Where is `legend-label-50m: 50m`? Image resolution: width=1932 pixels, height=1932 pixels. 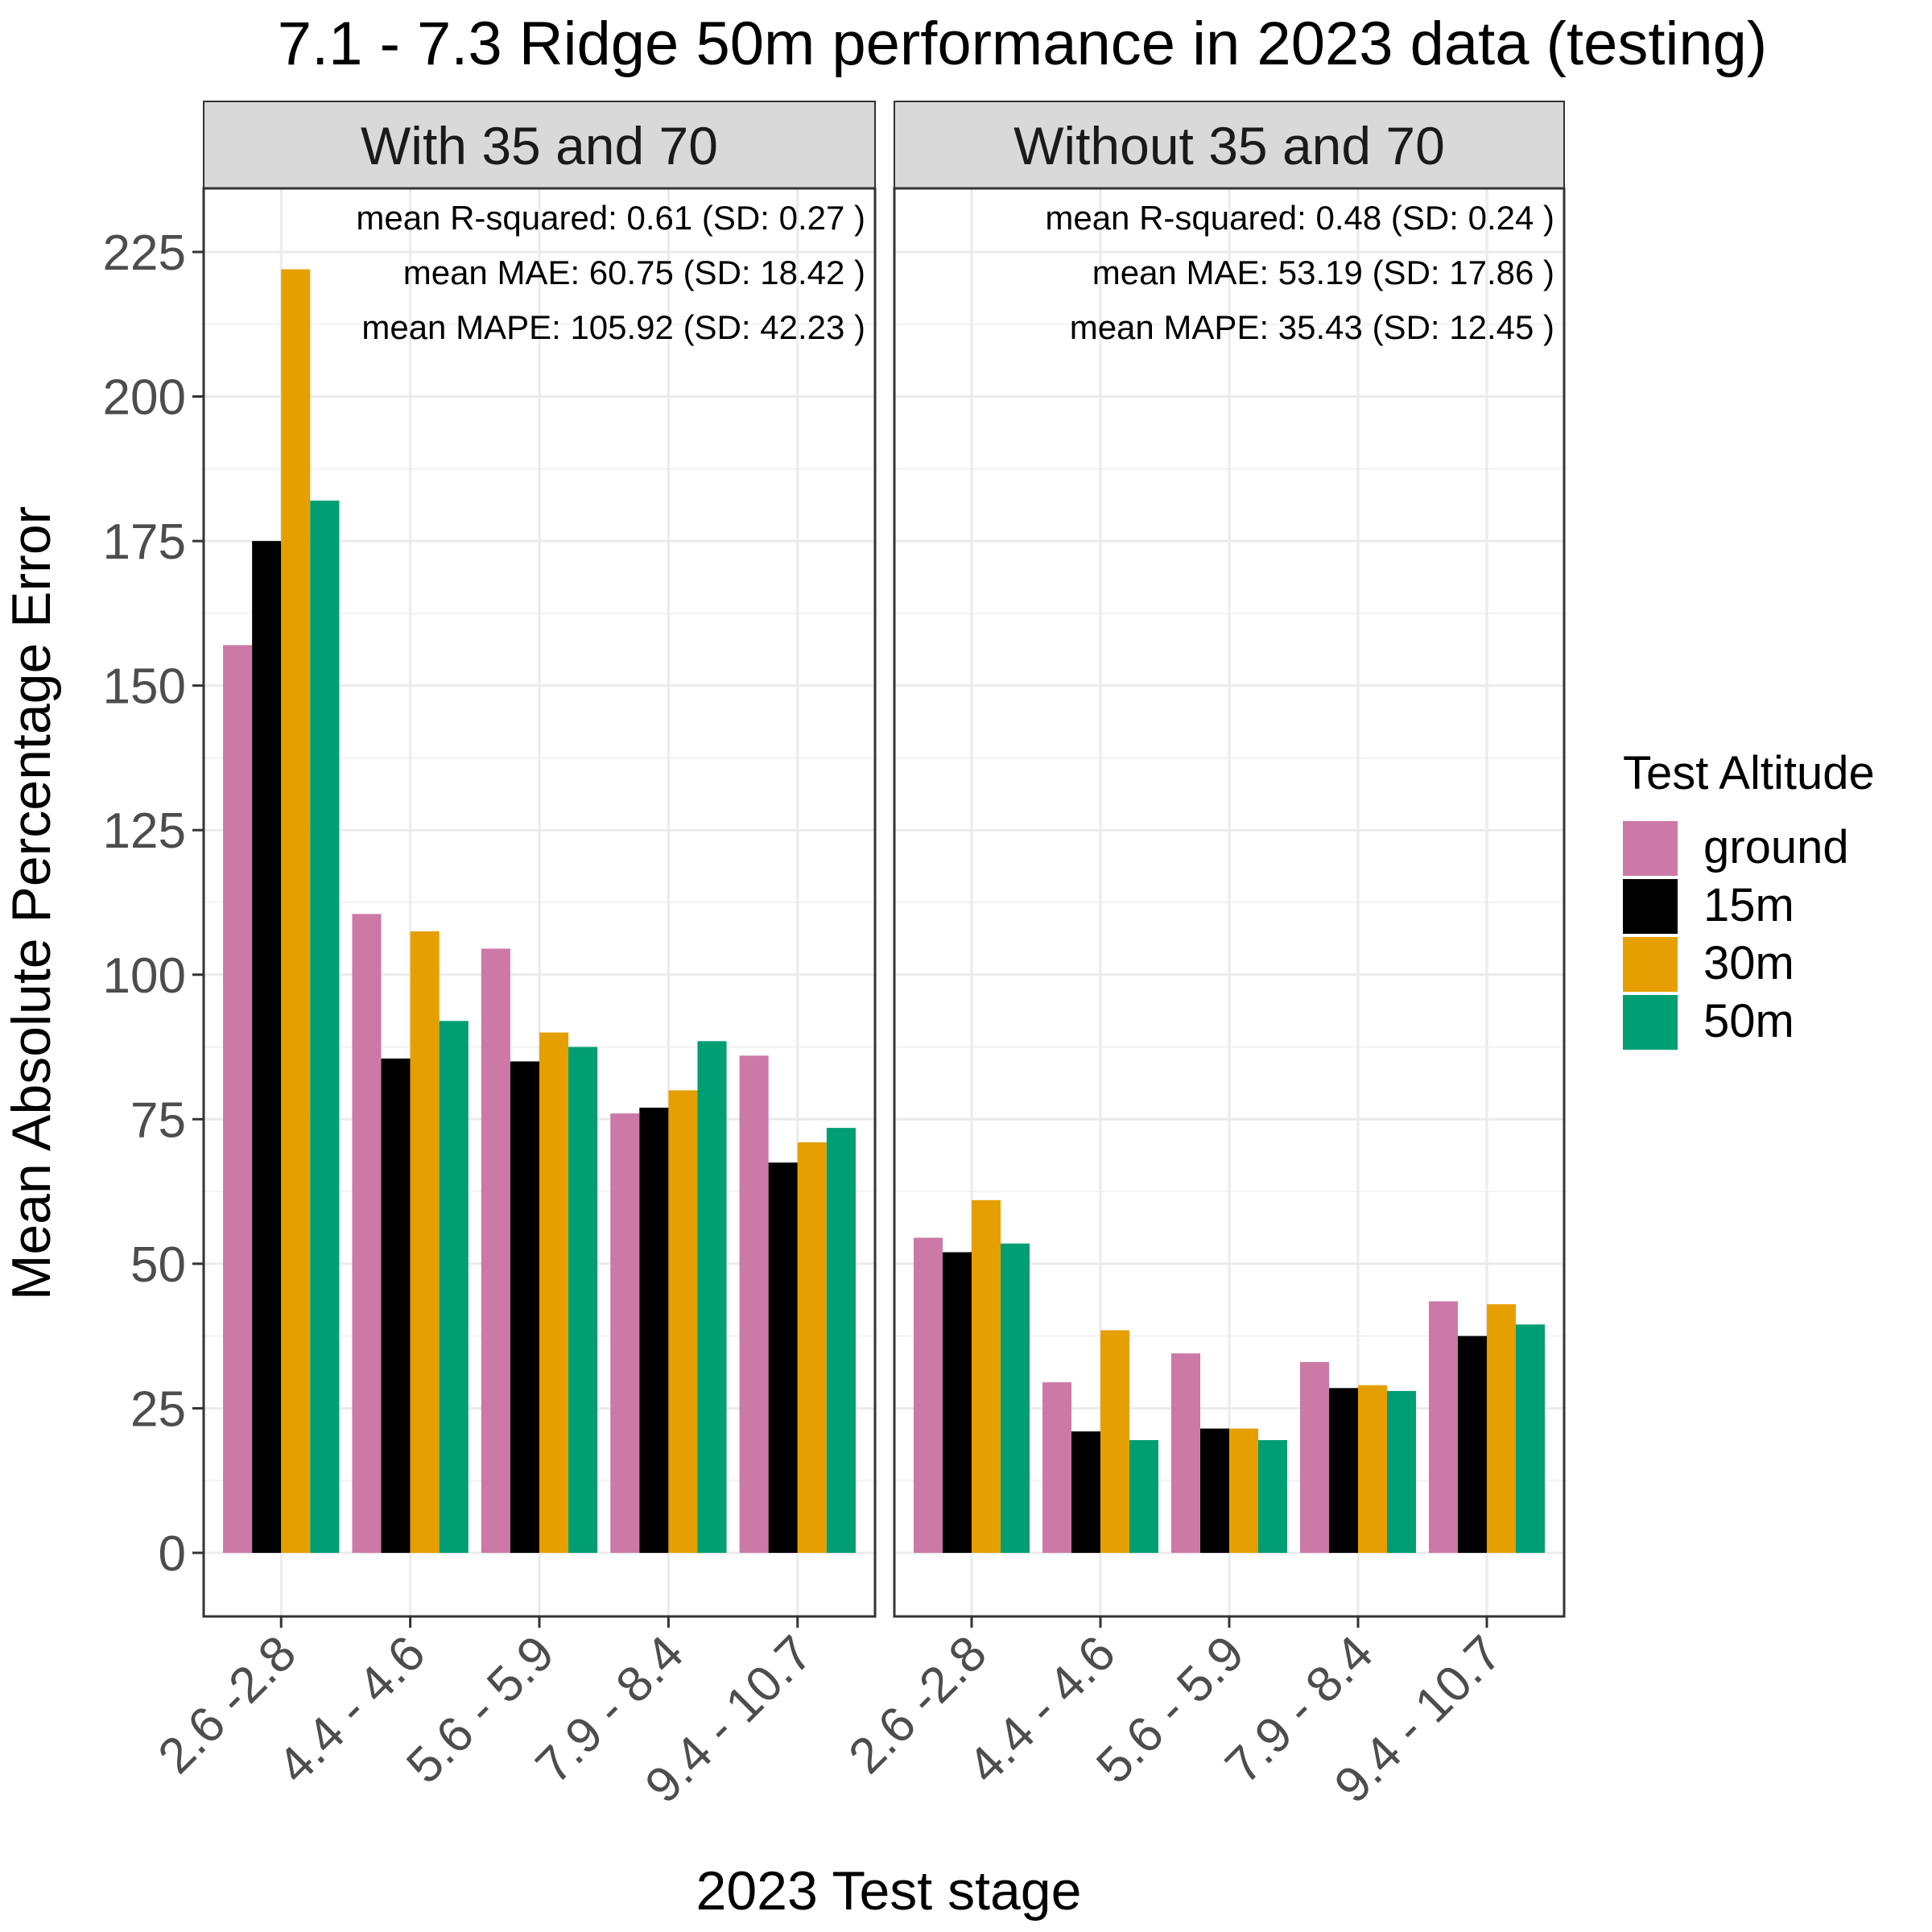 legend-label-50m: 50m is located at coordinates (1748, 1021).